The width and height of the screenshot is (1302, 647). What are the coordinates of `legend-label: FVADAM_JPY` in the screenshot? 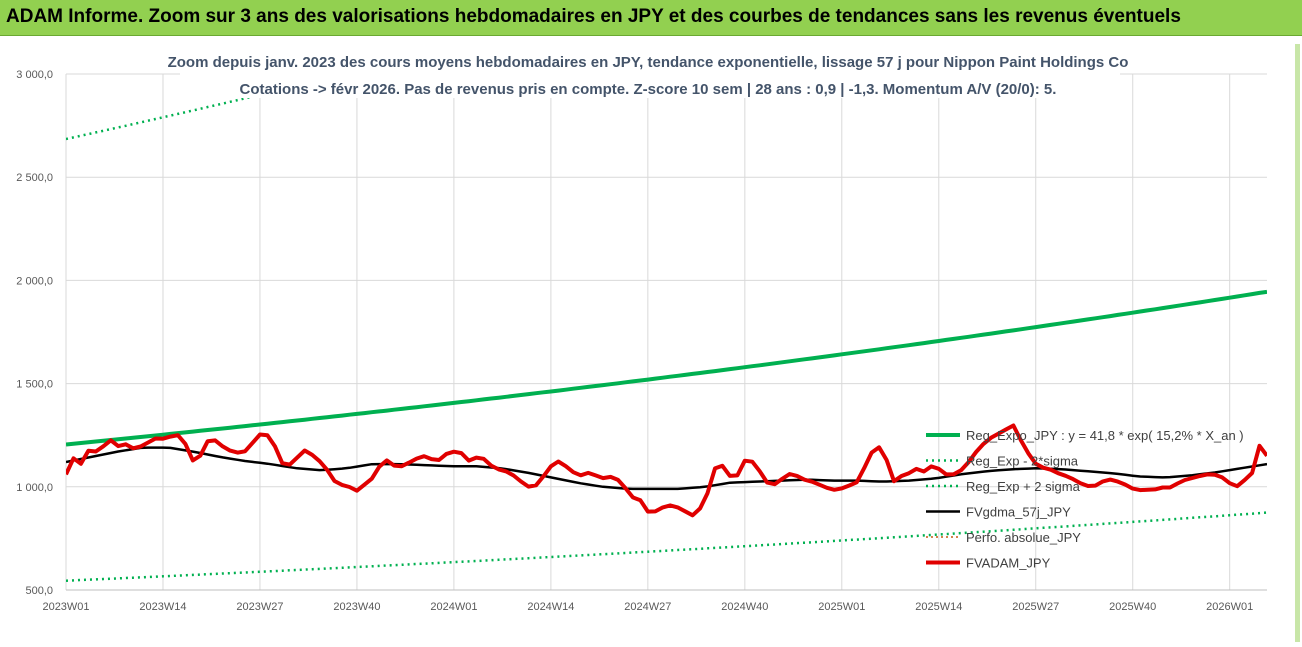 It's located at (1008, 563).